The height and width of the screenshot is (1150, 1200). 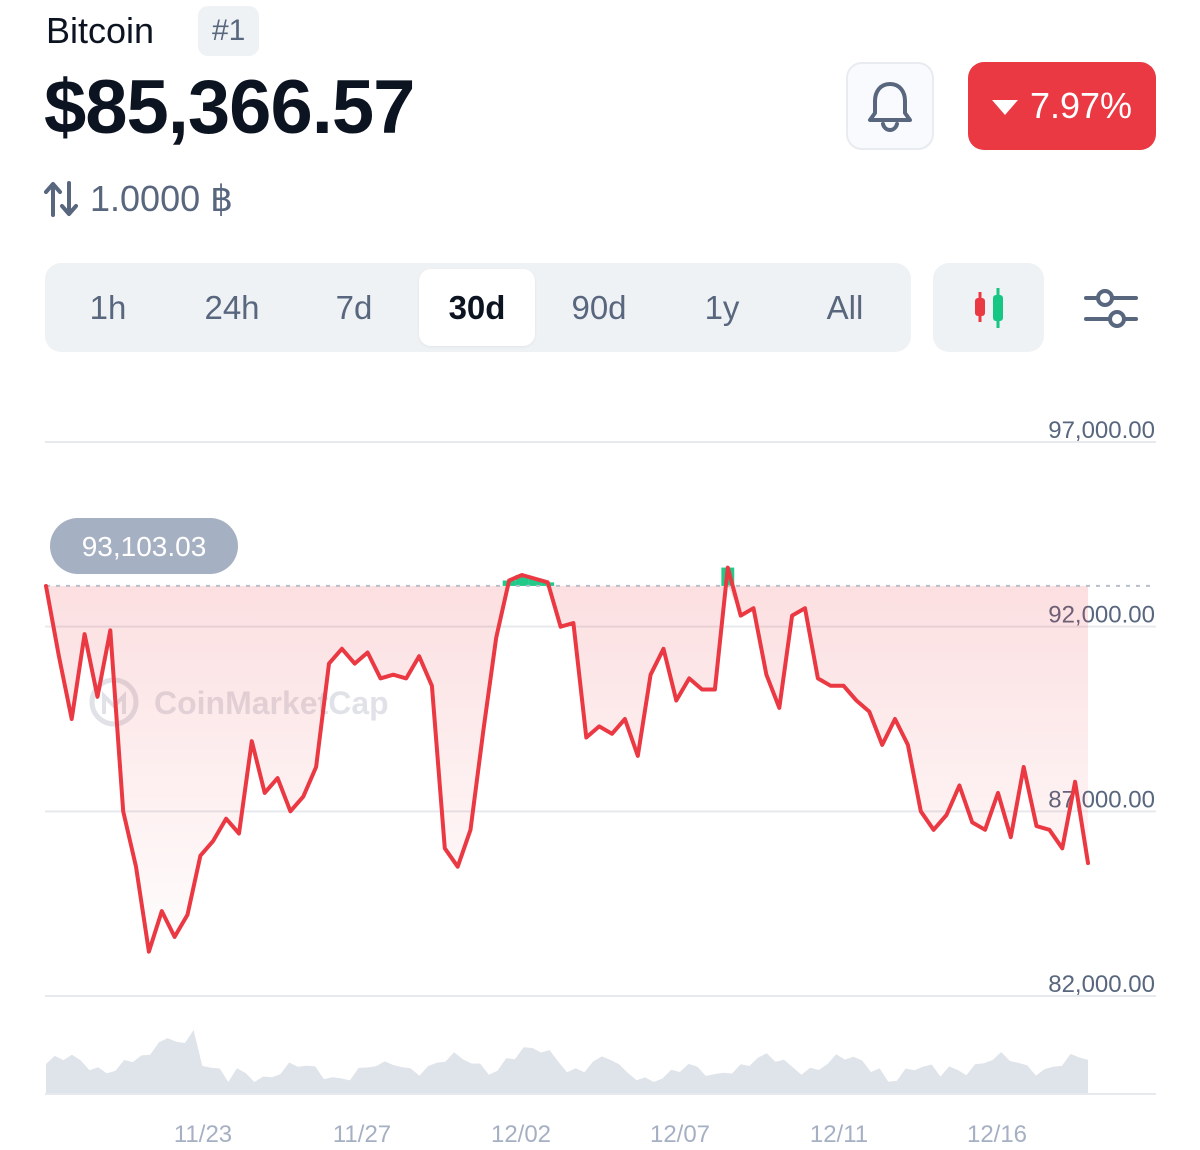 I want to click on x-tick-label: 12/02, so click(x=521, y=1134).